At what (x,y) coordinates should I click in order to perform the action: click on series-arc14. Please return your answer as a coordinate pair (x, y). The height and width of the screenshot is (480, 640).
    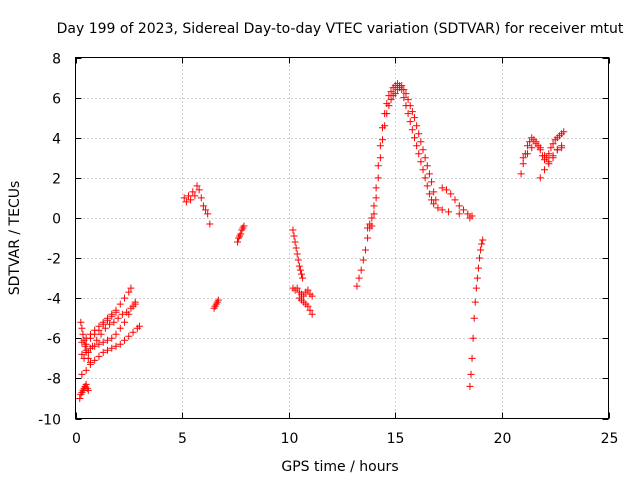
    Looking at the image, I should click on (363, 257).